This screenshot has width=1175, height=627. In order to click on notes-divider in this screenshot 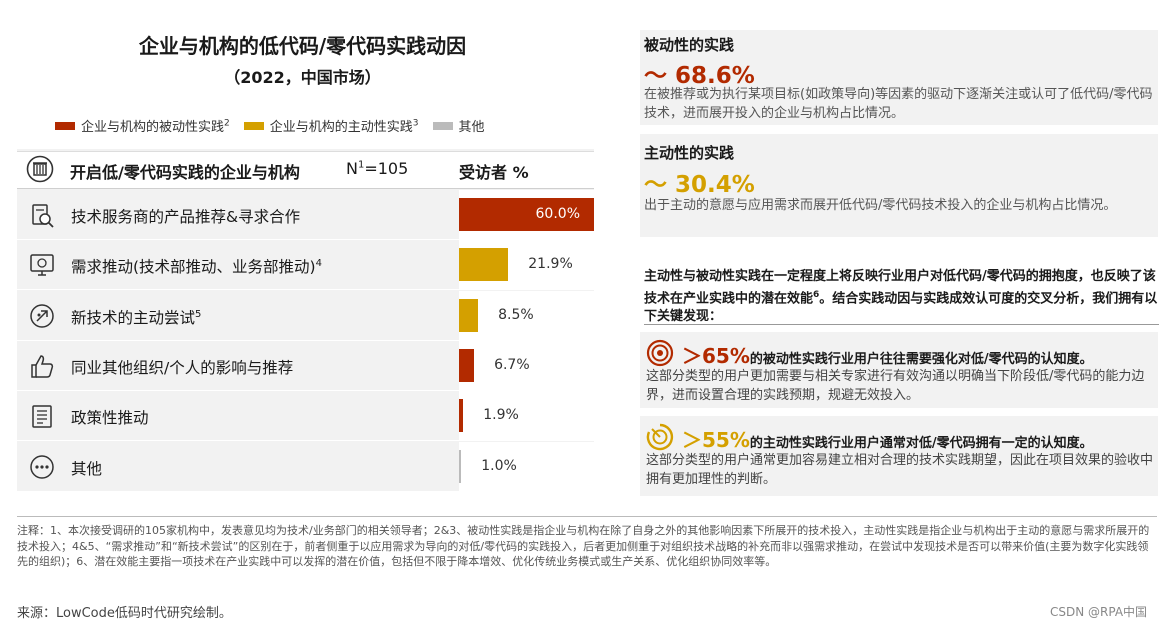, I will do `click(587, 516)`.